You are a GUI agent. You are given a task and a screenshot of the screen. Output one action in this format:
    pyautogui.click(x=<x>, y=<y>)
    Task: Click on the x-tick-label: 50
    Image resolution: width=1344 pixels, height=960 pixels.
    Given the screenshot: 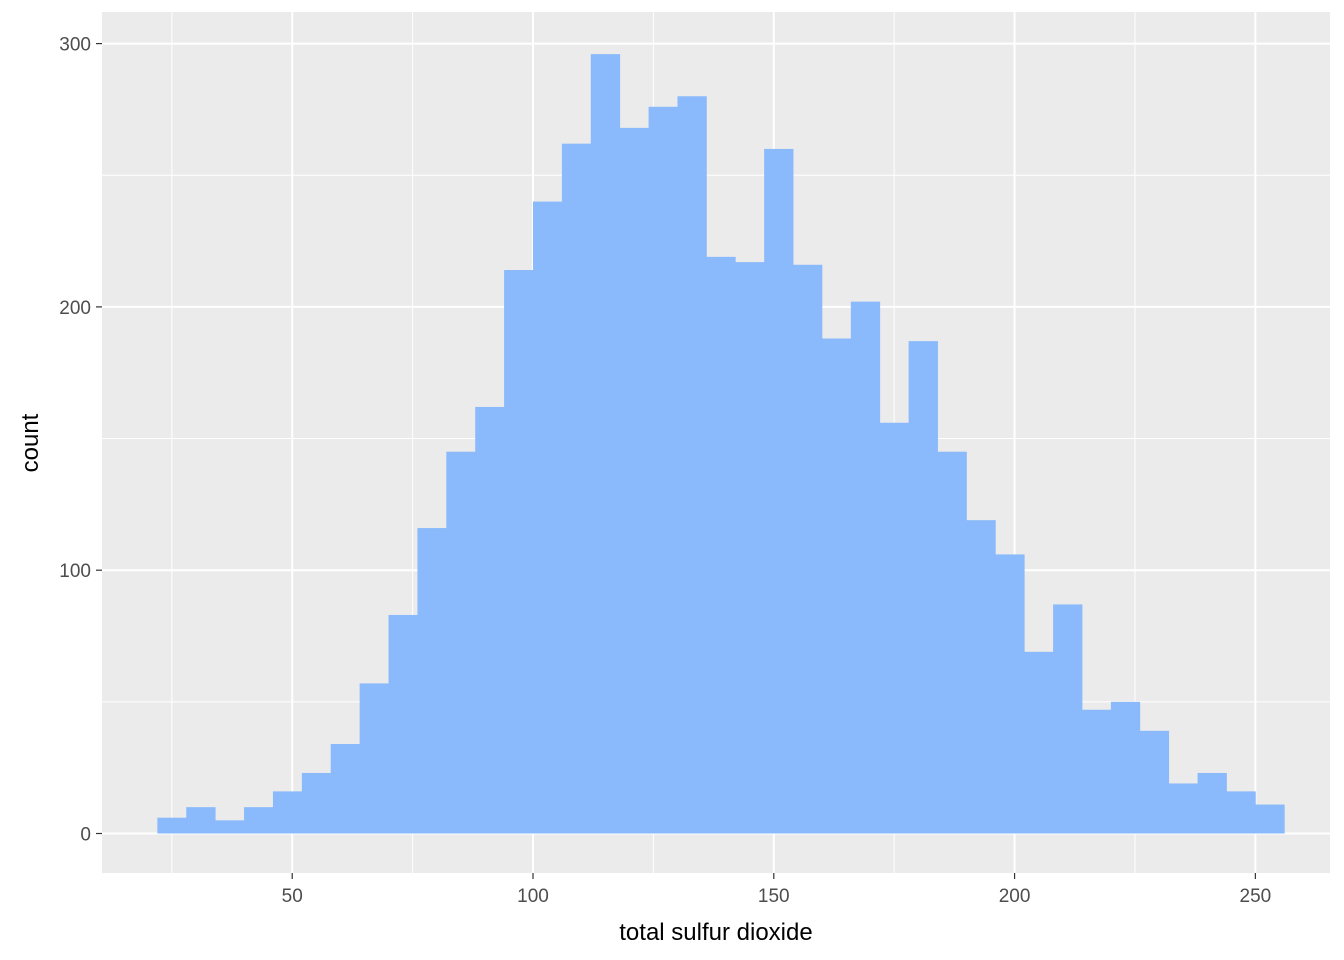 What is the action you would take?
    pyautogui.click(x=292, y=896)
    